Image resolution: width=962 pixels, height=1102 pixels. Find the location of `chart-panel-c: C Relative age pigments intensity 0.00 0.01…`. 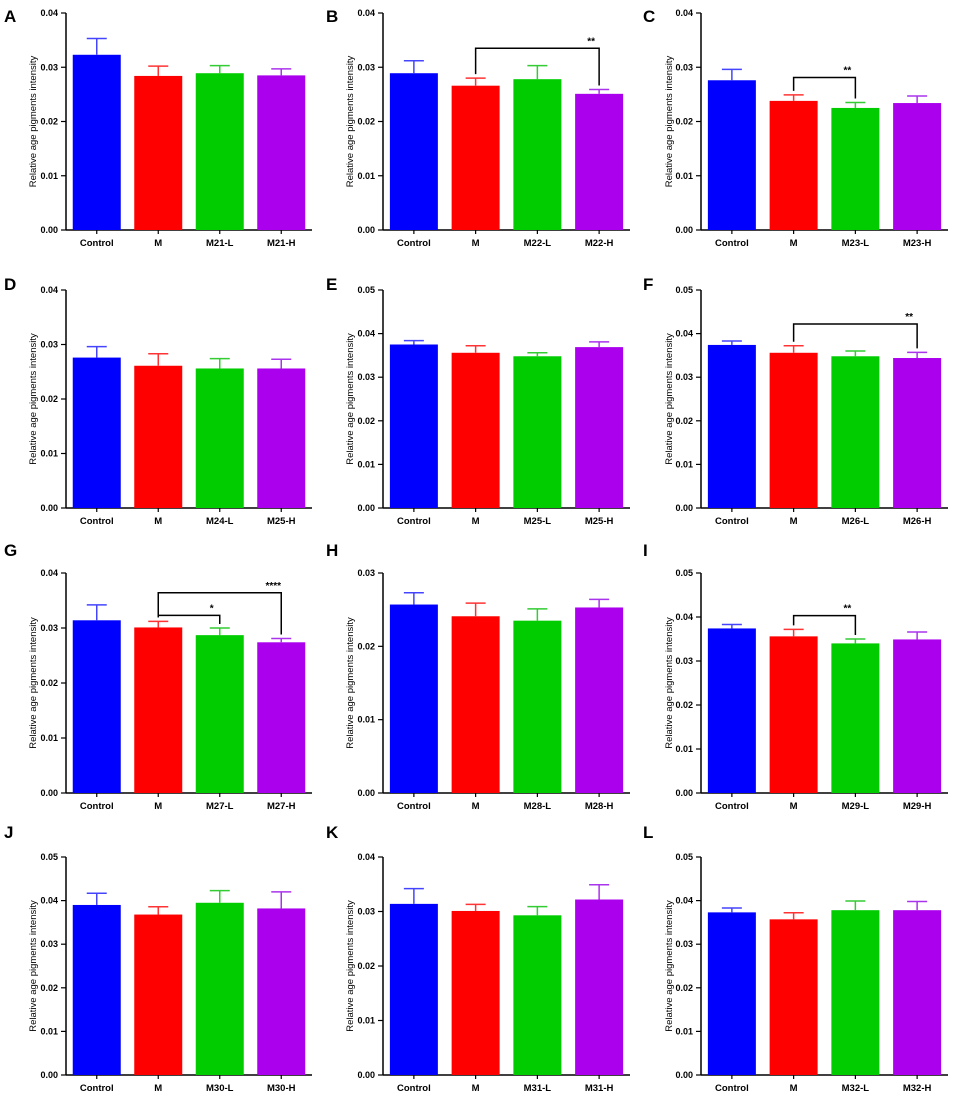

chart-panel-c: C Relative age pigments intensity 0.00 0.01… is located at coordinates (795, 128).